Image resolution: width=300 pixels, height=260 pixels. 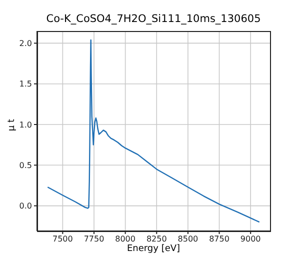 I want to click on x-tick-label: 8250, so click(x=156, y=239).